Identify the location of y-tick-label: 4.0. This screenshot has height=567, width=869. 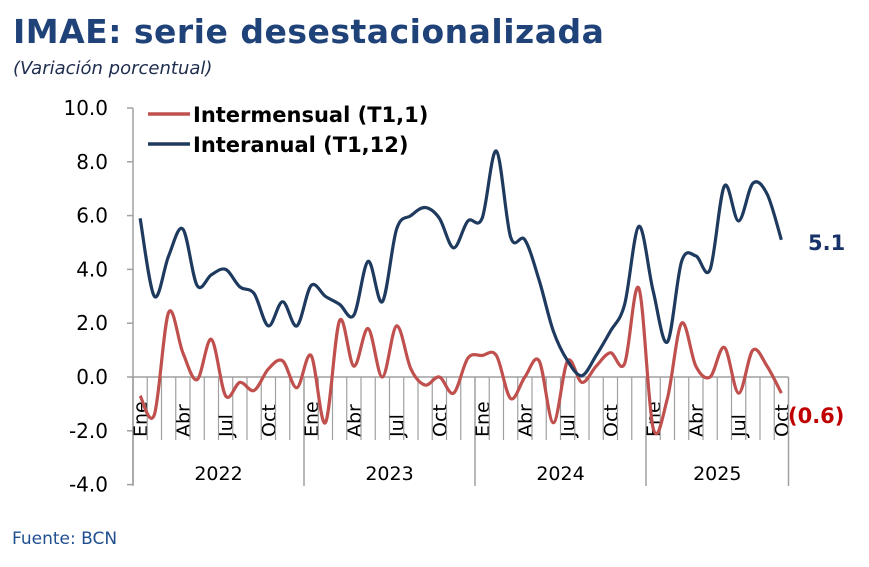
(92, 269).